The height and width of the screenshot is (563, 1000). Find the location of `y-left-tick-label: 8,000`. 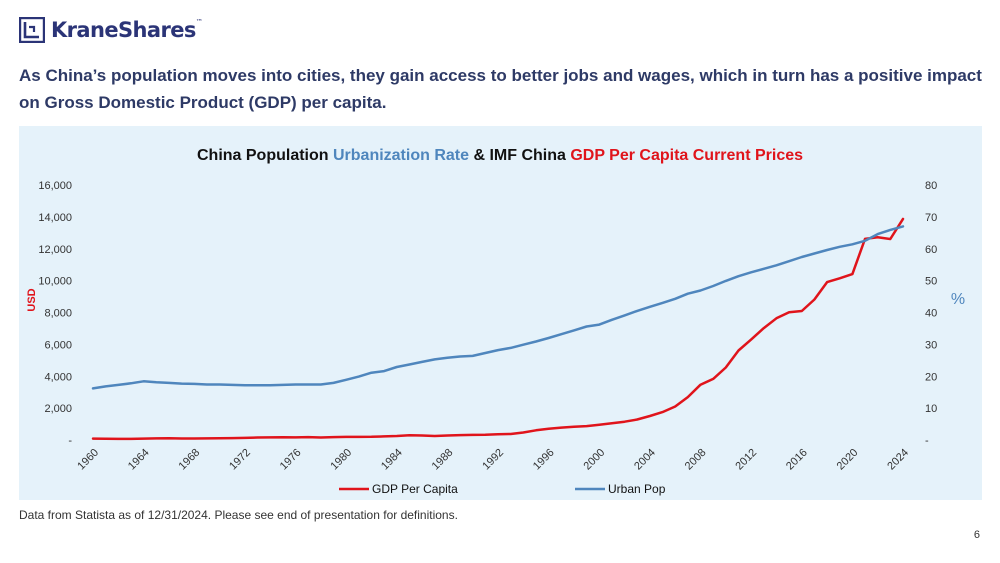

y-left-tick-label: 8,000 is located at coordinates (58, 314).